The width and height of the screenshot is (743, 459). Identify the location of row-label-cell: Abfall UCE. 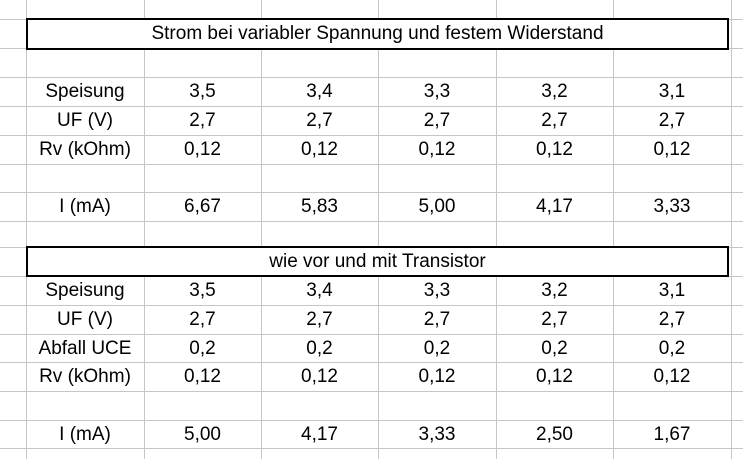
(85, 348).